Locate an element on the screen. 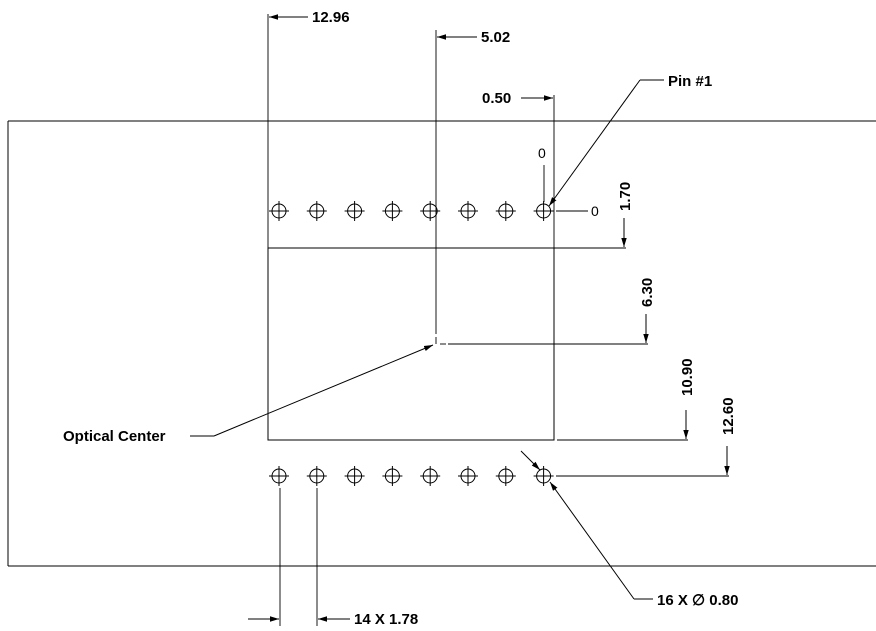 This screenshot has height=631, width=876. optical-center-label: Optical Center is located at coordinates (114, 436).